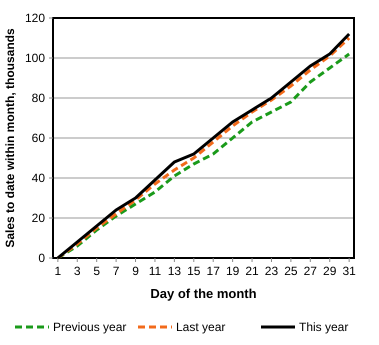 The image size is (379, 345). What do you see at coordinates (233, 271) in the screenshot?
I see `x-tick-label: 19` at bounding box center [233, 271].